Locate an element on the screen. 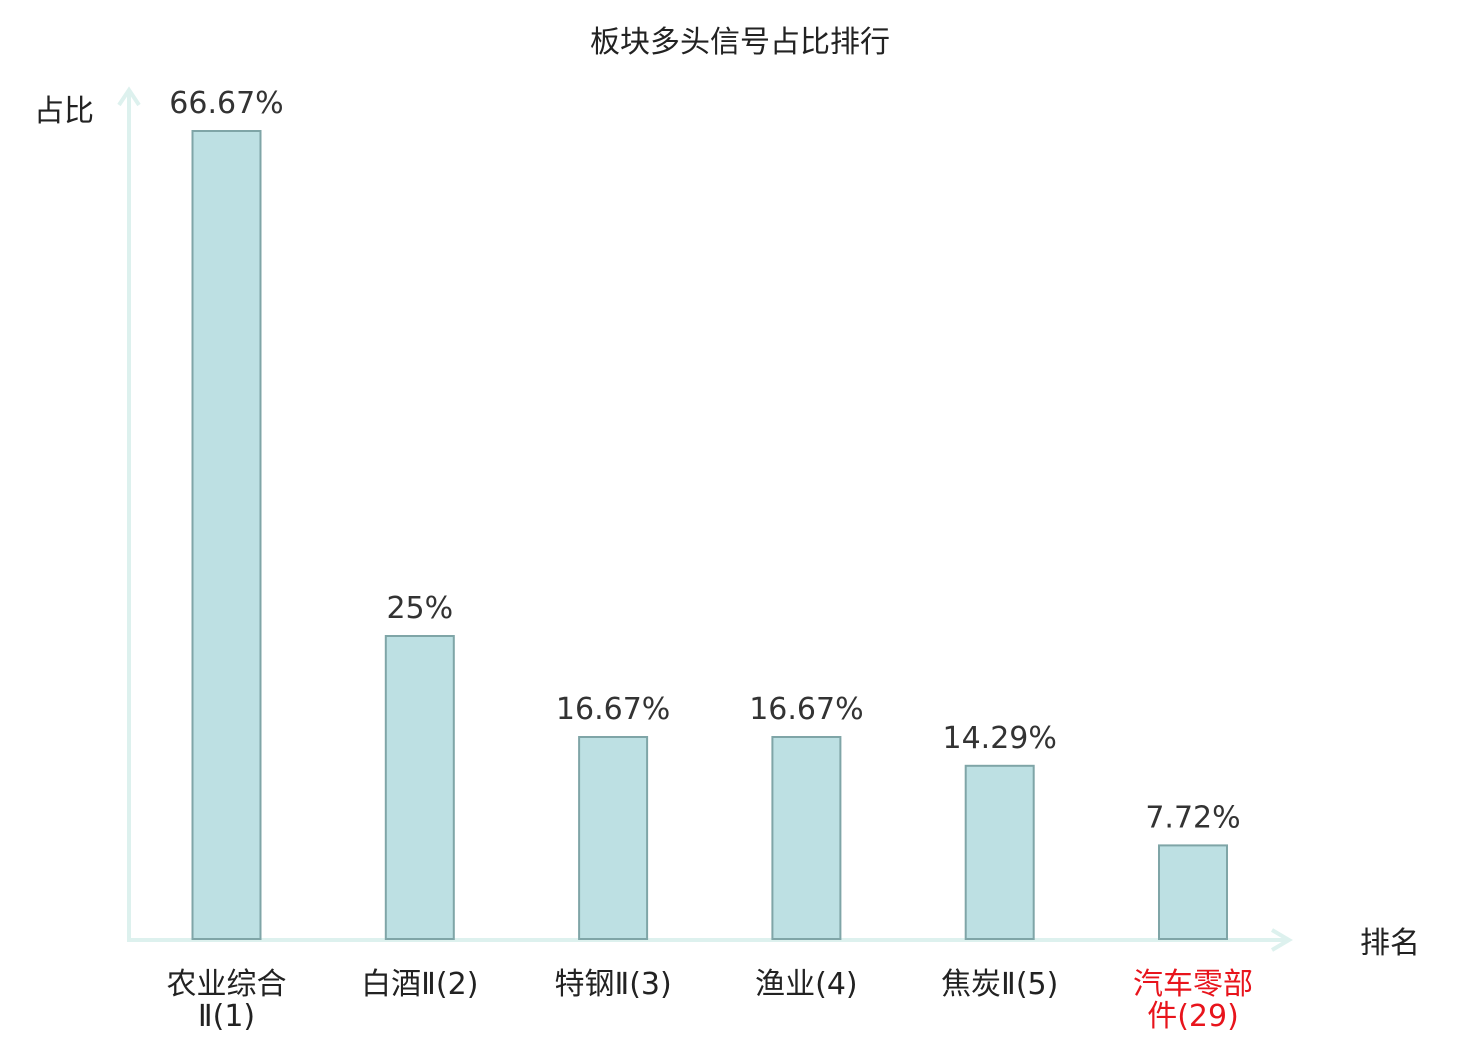 Image resolution: width=1480 pixels, height=1044 pixels. bar-value-label: 7.72% is located at coordinates (1192, 817).